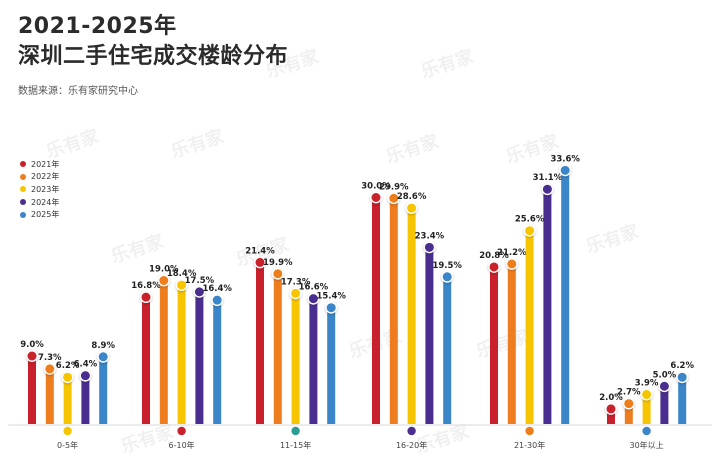 This screenshot has width=720, height=469. Describe the element at coordinates (611, 398) in the screenshot. I see `data-label: 2.0%` at that location.